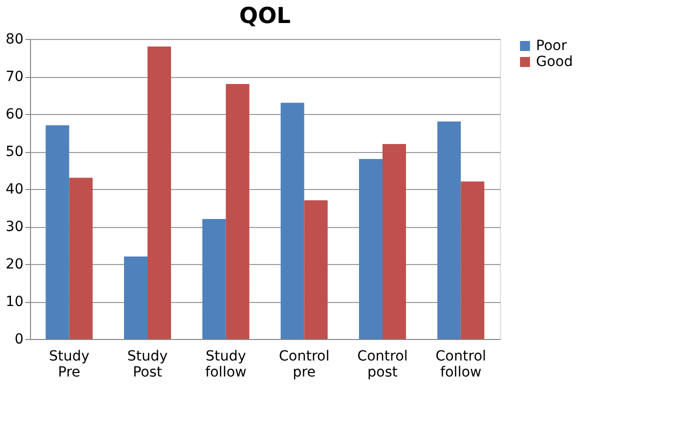  I want to click on x-tick-label: Study Pre, so click(69, 364).